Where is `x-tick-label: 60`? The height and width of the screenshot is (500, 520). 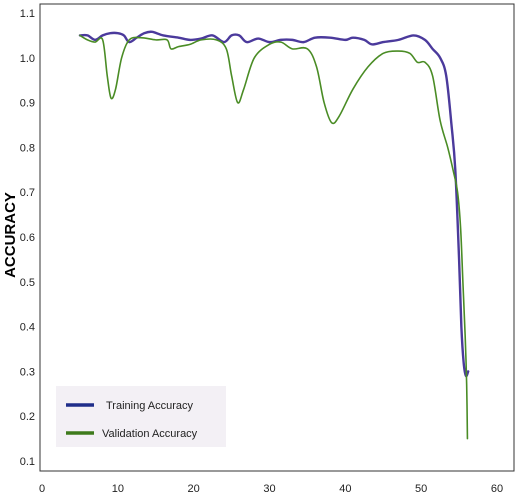
x-tick-label: 60 is located at coordinates (497, 489).